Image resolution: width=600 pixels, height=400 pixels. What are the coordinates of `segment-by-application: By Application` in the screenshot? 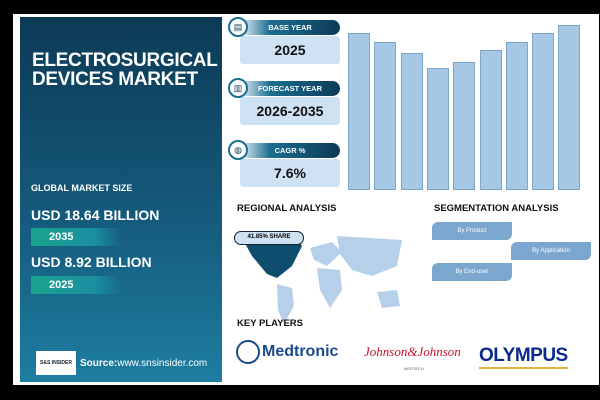 It's located at (551, 251).